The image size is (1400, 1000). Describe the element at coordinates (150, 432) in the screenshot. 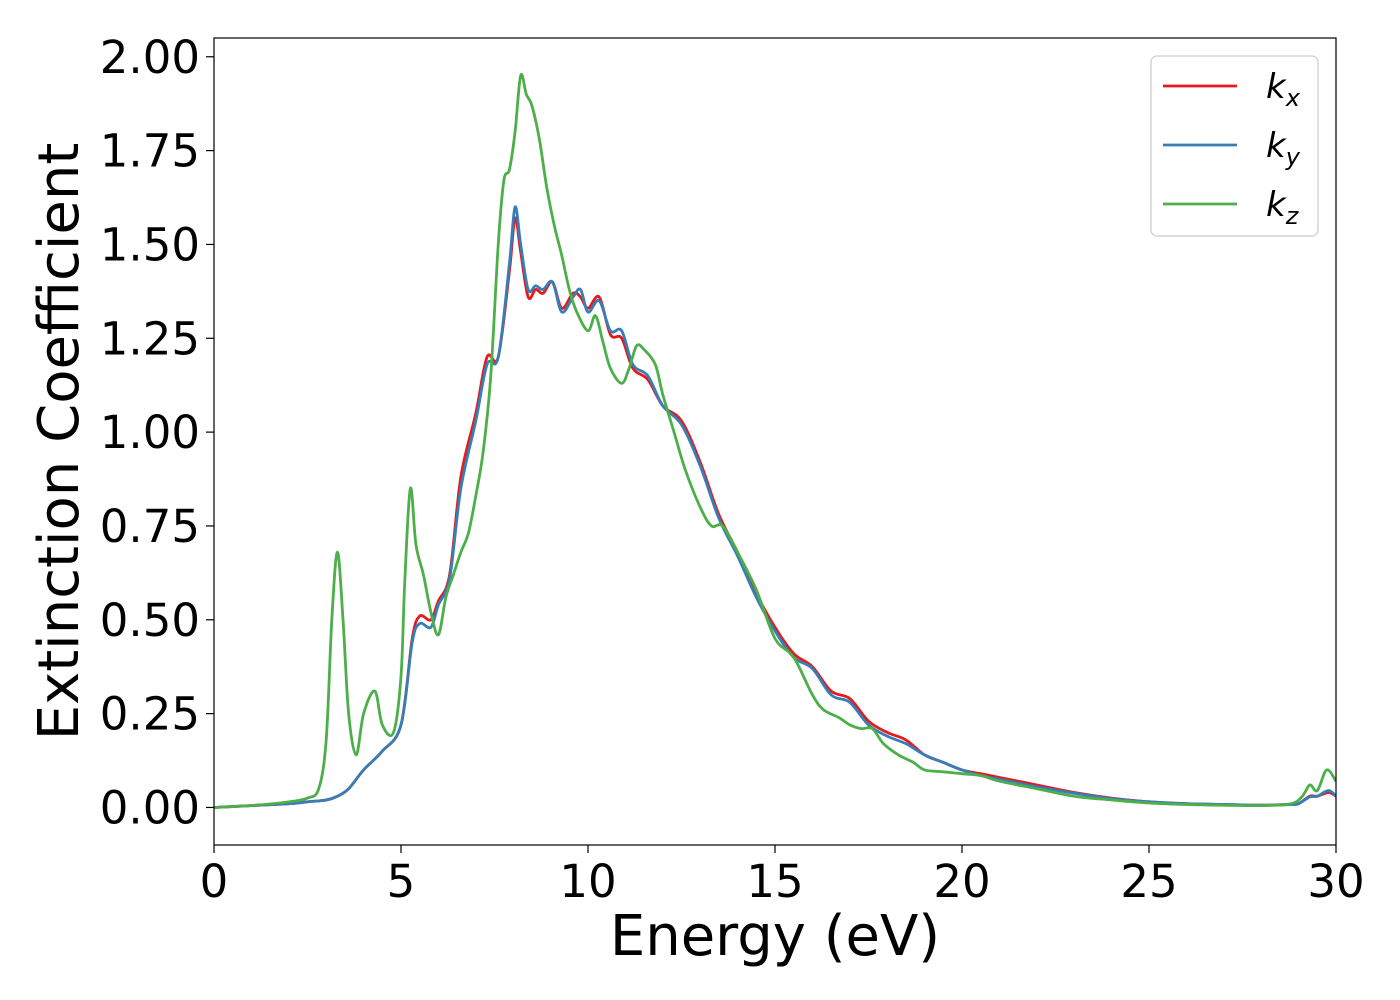

I see `y-tick-label: 1.00` at that location.